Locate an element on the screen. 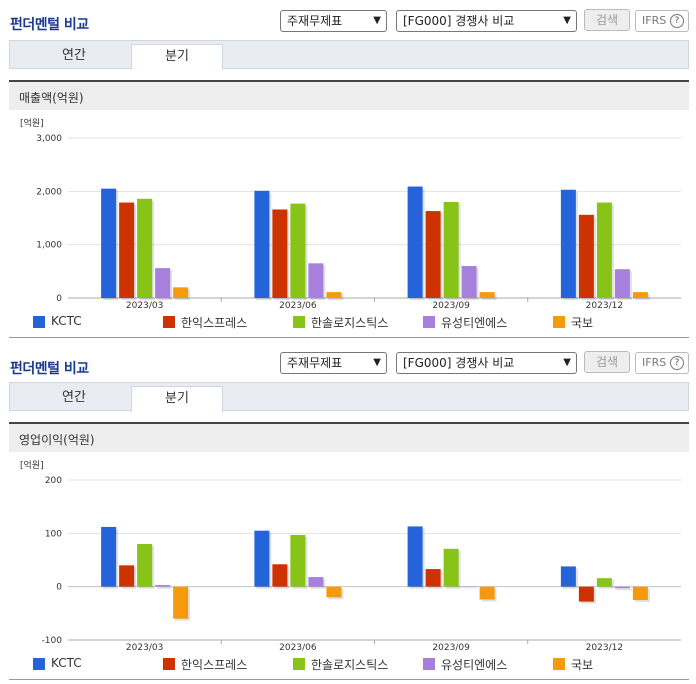 Image resolution: width=696 pixels, height=684 pixels. y-tick-label: 3,000 is located at coordinates (49, 139).